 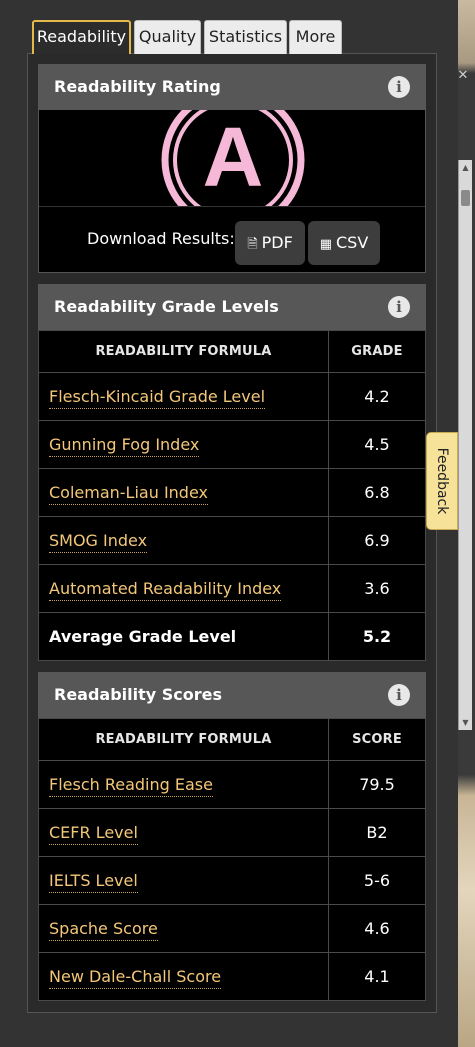 I want to click on formula-link: Automated Readability Index, so click(x=165, y=590).